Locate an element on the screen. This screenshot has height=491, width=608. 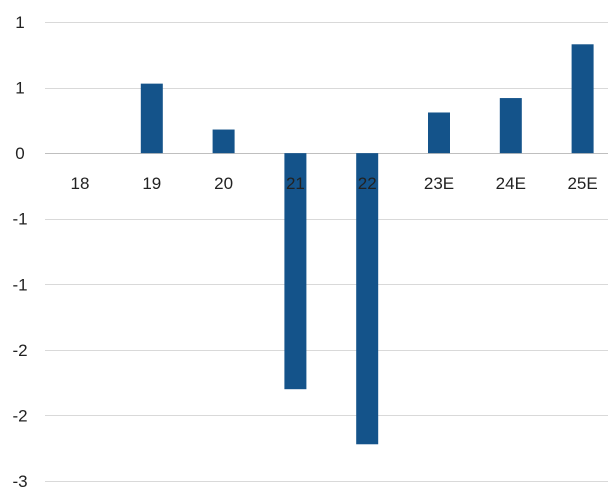
x-tick-label-21: 21 is located at coordinates (295, 183).